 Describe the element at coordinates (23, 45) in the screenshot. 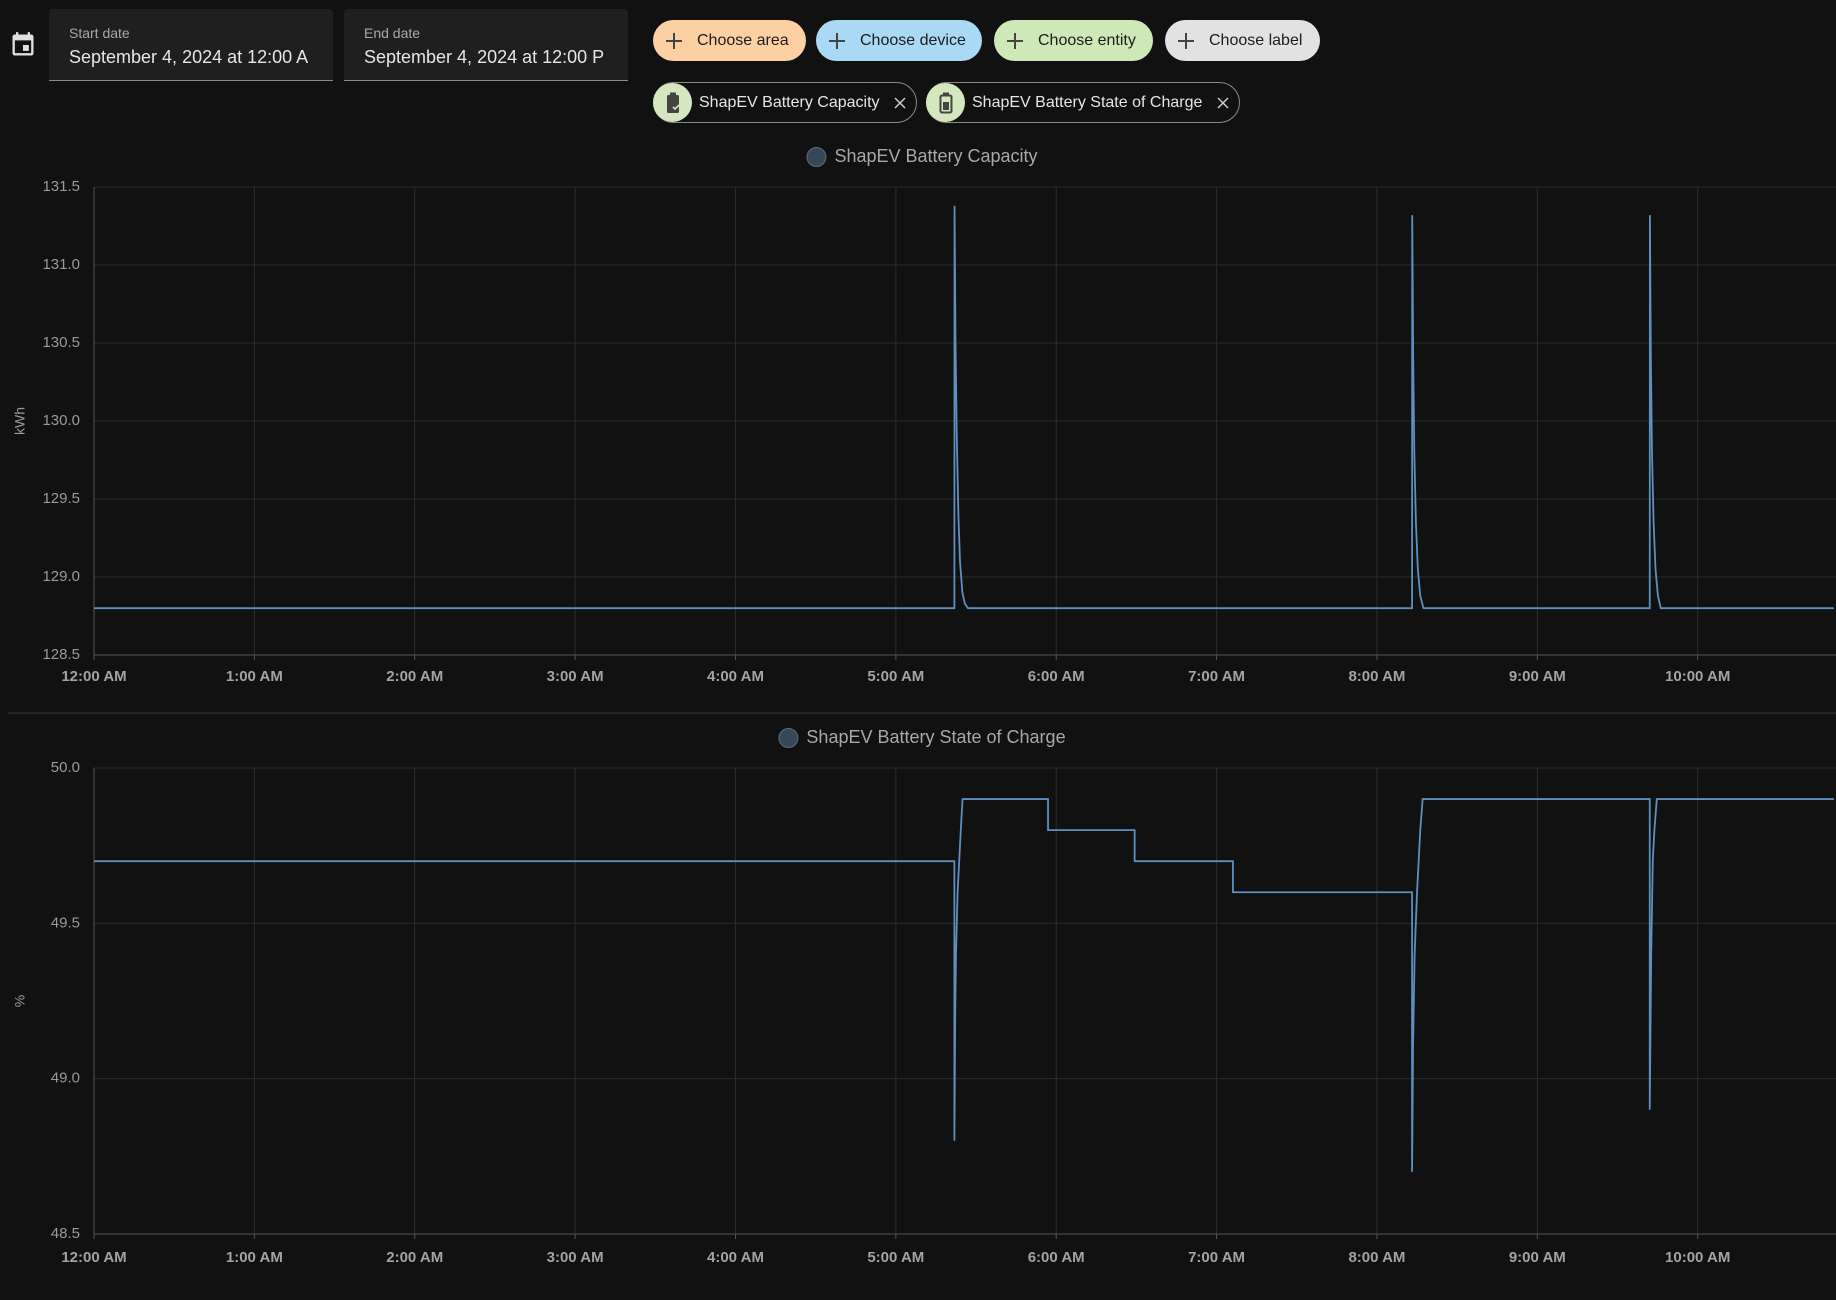

I see `calendar-icon` at that location.